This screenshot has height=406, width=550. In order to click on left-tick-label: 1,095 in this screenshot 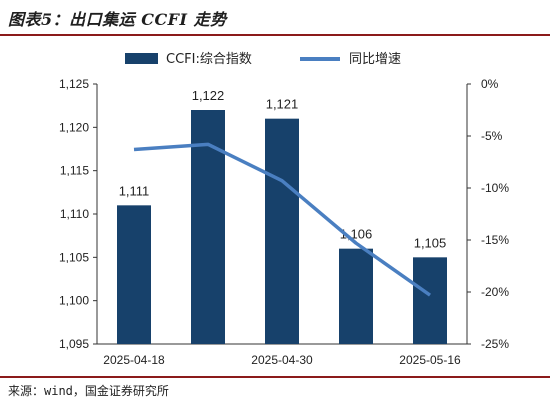, I will do `click(74, 344)`.